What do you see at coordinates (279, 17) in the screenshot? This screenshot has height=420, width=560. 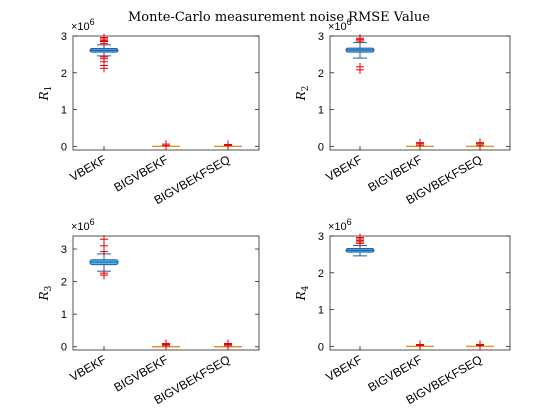 I see `figure-title: Monte-Carlo measurement noise RMSE Value` at bounding box center [279, 17].